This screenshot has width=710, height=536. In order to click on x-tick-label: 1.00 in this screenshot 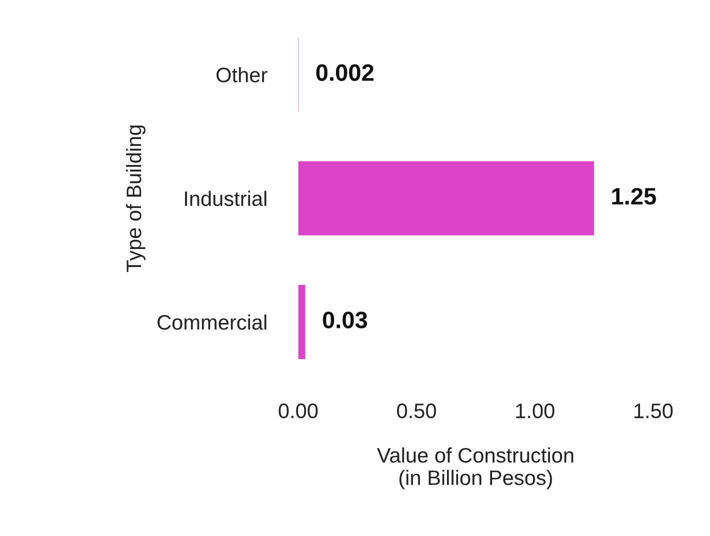, I will do `click(535, 411)`.